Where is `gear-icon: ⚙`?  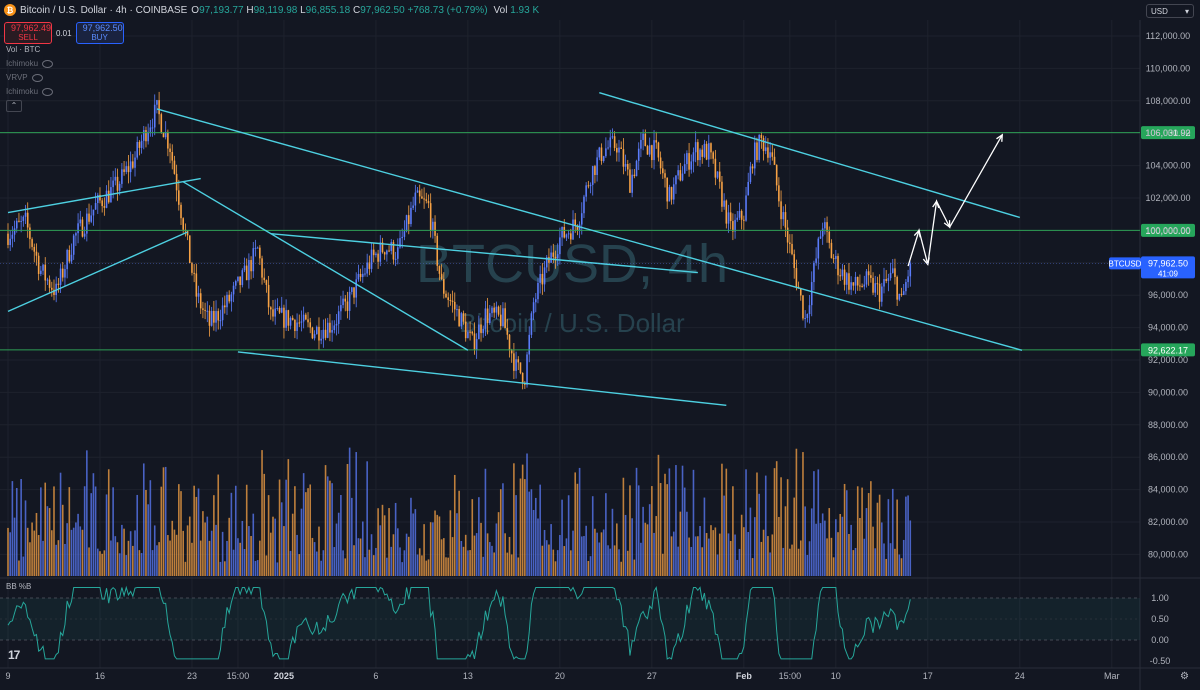
gear-icon: ⚙ is located at coordinates (1184, 676).